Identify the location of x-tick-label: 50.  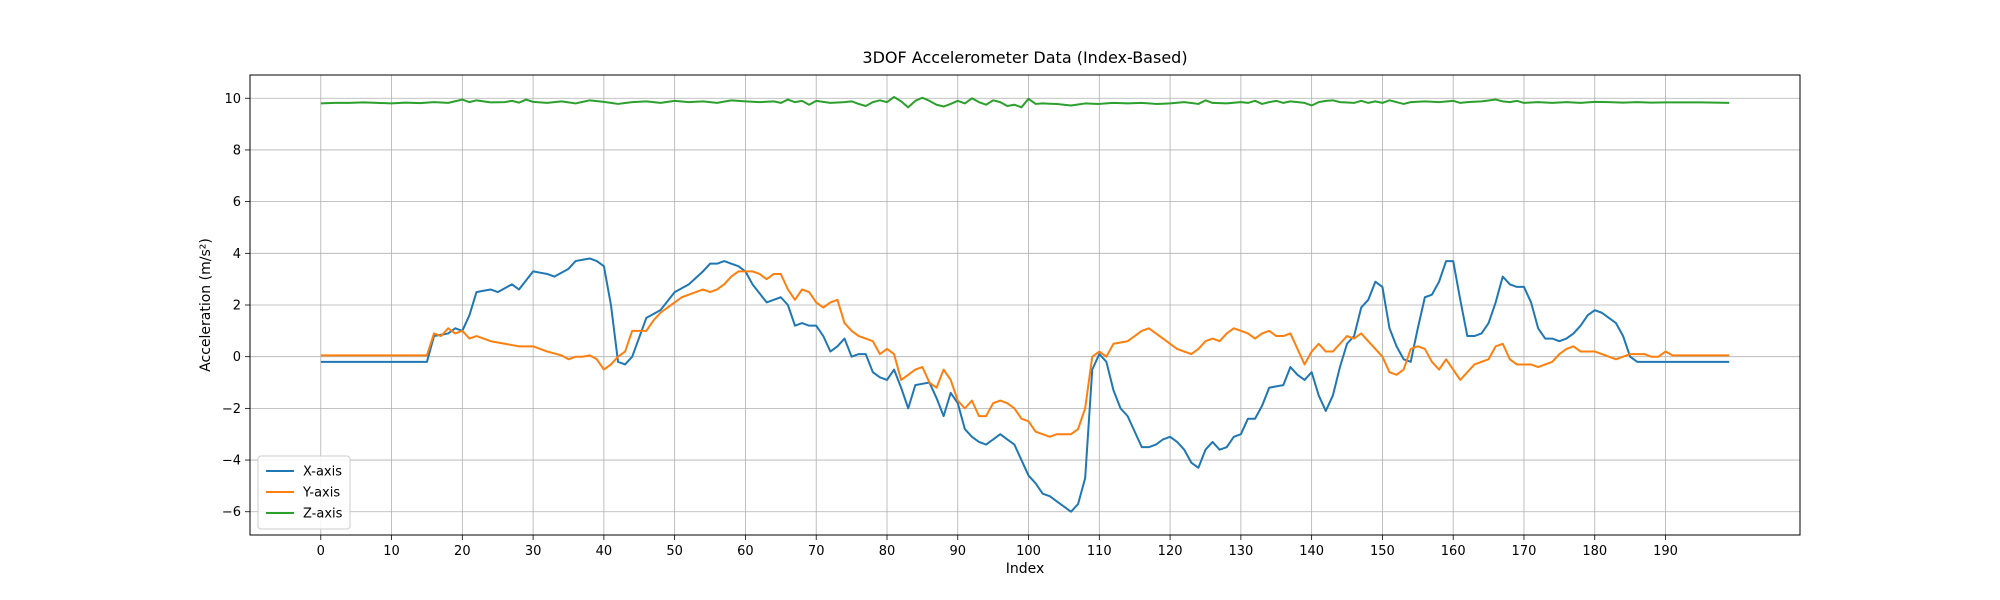
(674, 551).